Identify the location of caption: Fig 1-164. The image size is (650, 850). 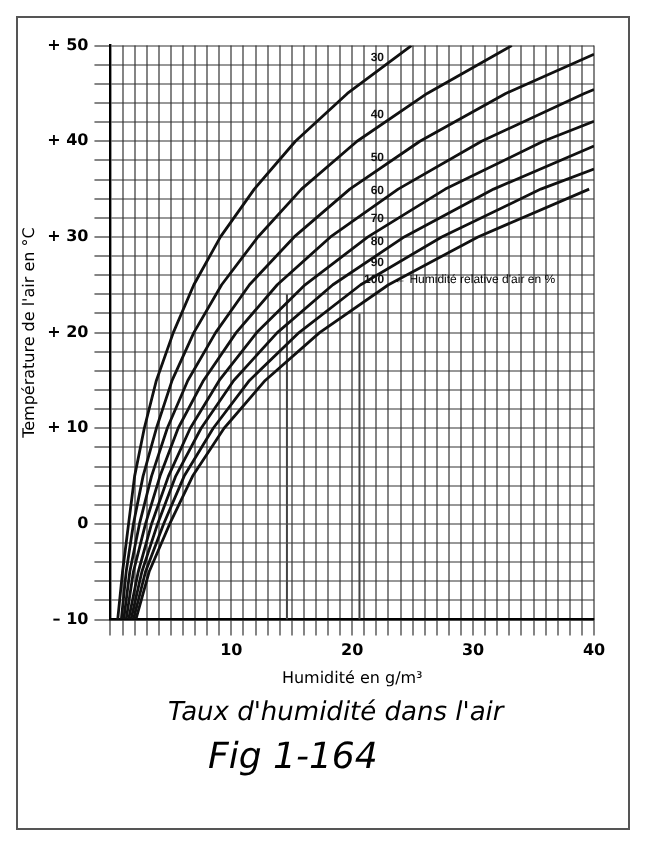
(294, 757).